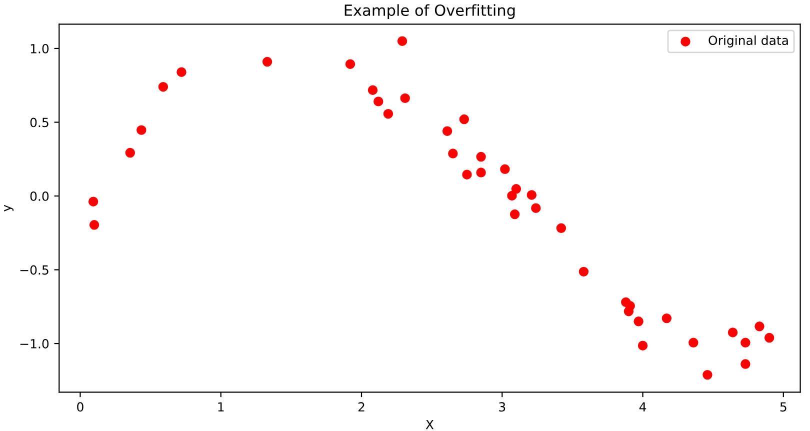  I want to click on x-tick-label: 2, so click(361, 407).